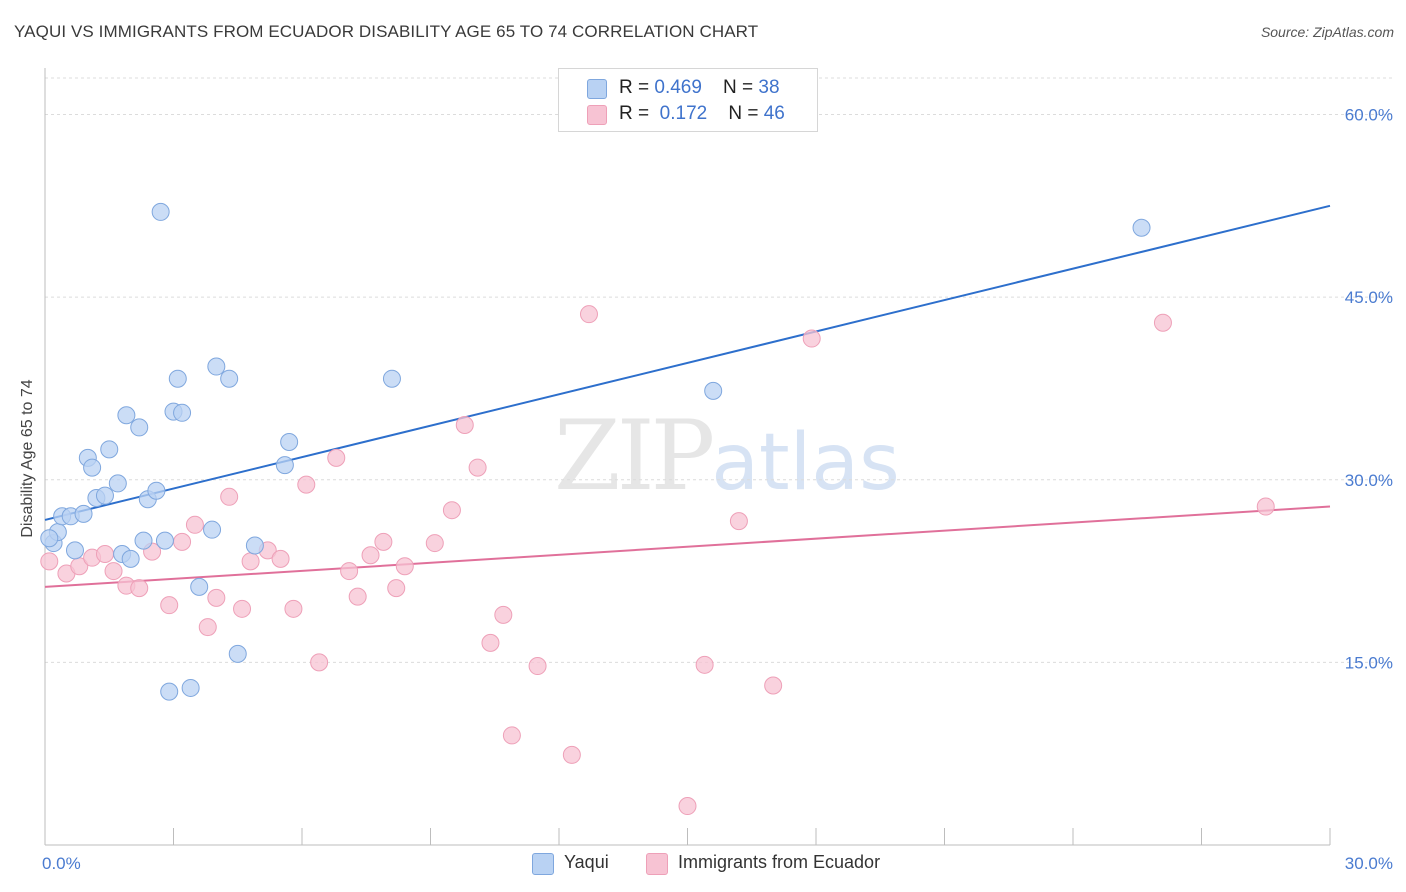 This screenshot has width=1406, height=892. What do you see at coordinates (634, 456) in the screenshot?
I see `watermark-zip: ZIP` at bounding box center [634, 456].